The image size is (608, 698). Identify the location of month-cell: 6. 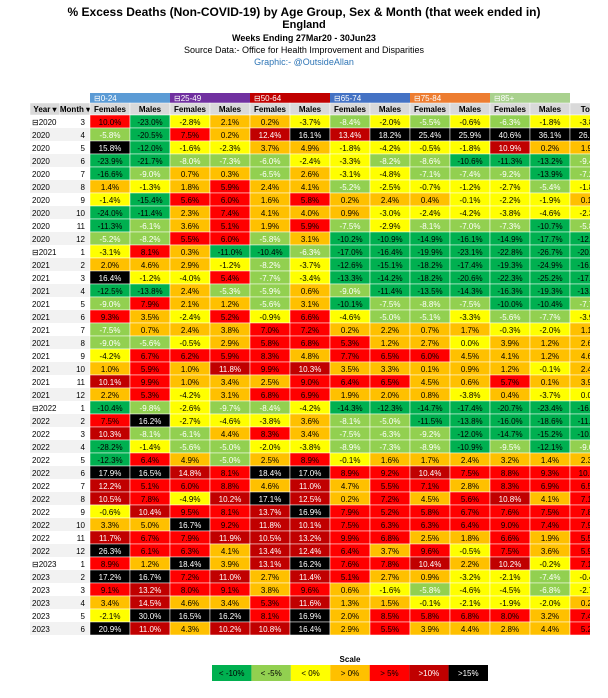
(83, 629).